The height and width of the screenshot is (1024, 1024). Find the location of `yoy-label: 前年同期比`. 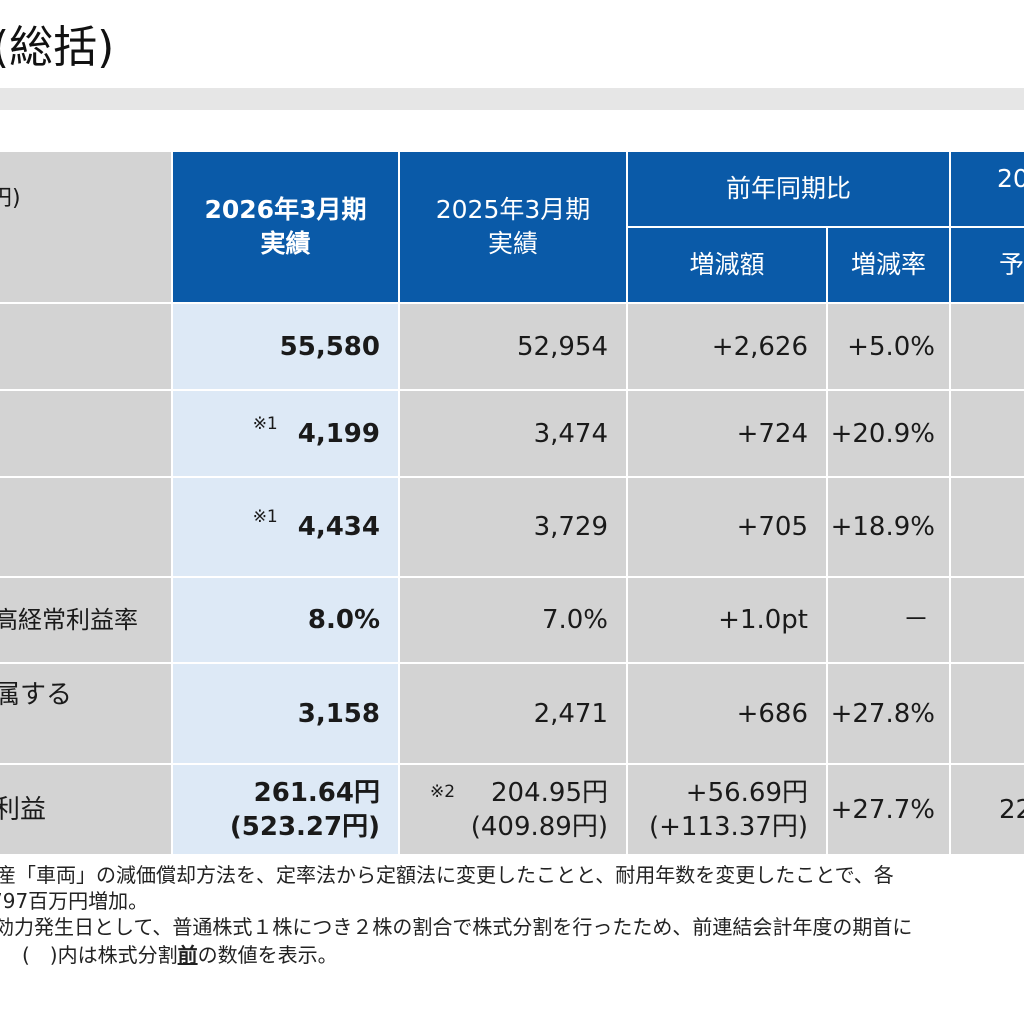

yoy-label: 前年同期比 is located at coordinates (788, 188).